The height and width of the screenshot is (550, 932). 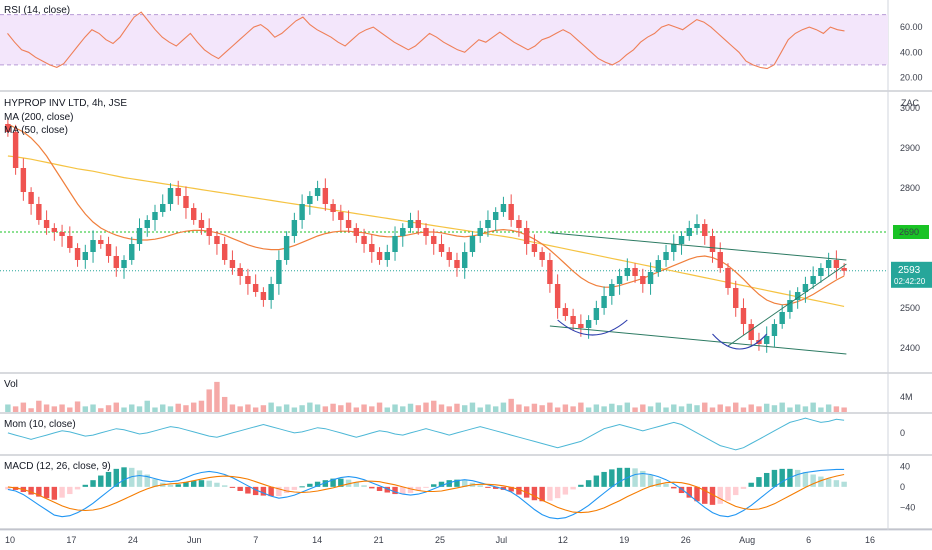 What do you see at coordinates (461, 43) in the screenshot?
I see `rsi-pane: RSI (14, close) 20.00 40.00 60.00` at bounding box center [461, 43].